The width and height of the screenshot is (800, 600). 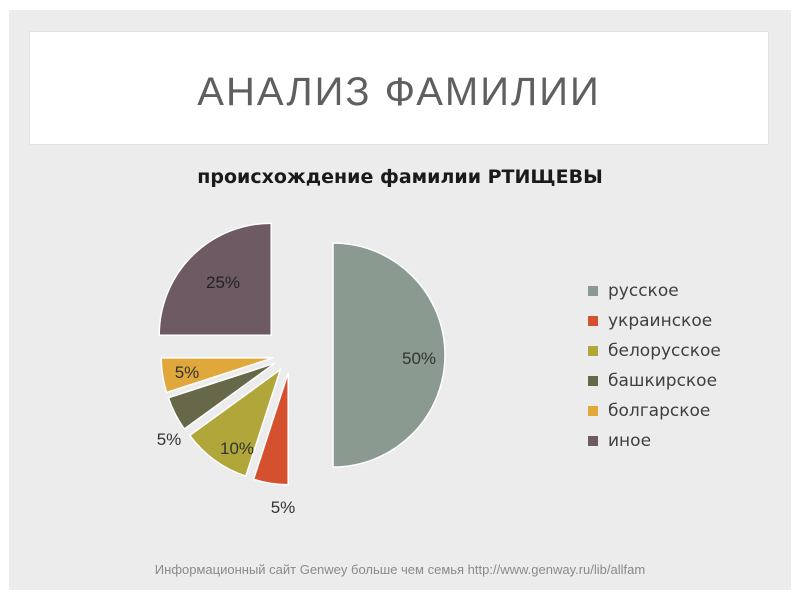 I want to click on legend-item-5: болгарское, so click(x=654, y=411).